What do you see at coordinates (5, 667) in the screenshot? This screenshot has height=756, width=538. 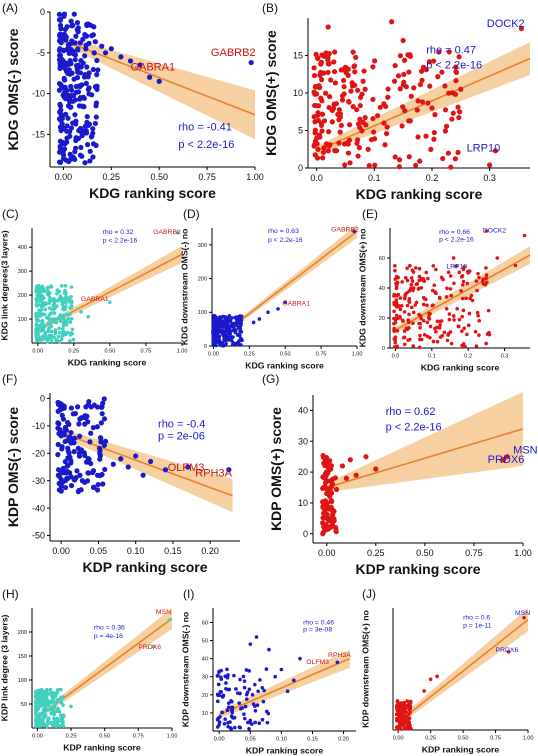 I see `y-axis-title: KDP link degree (3 layers)` at bounding box center [5, 667].